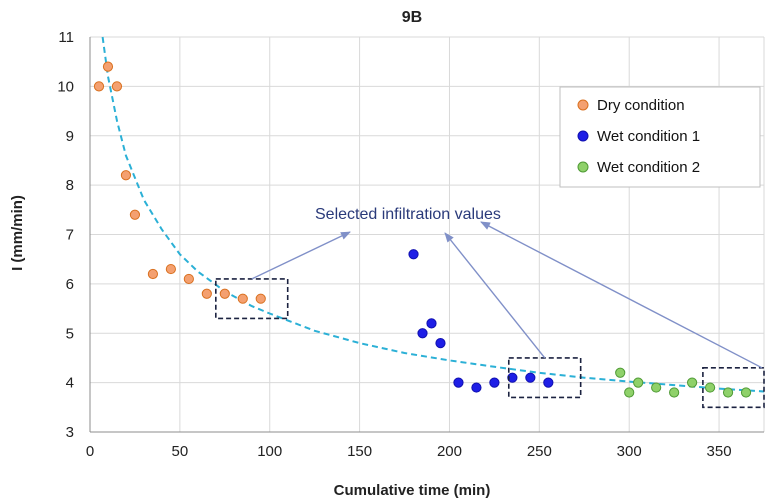  What do you see at coordinates (66, 37) in the screenshot?
I see `y-tick-label: 11` at bounding box center [66, 37].